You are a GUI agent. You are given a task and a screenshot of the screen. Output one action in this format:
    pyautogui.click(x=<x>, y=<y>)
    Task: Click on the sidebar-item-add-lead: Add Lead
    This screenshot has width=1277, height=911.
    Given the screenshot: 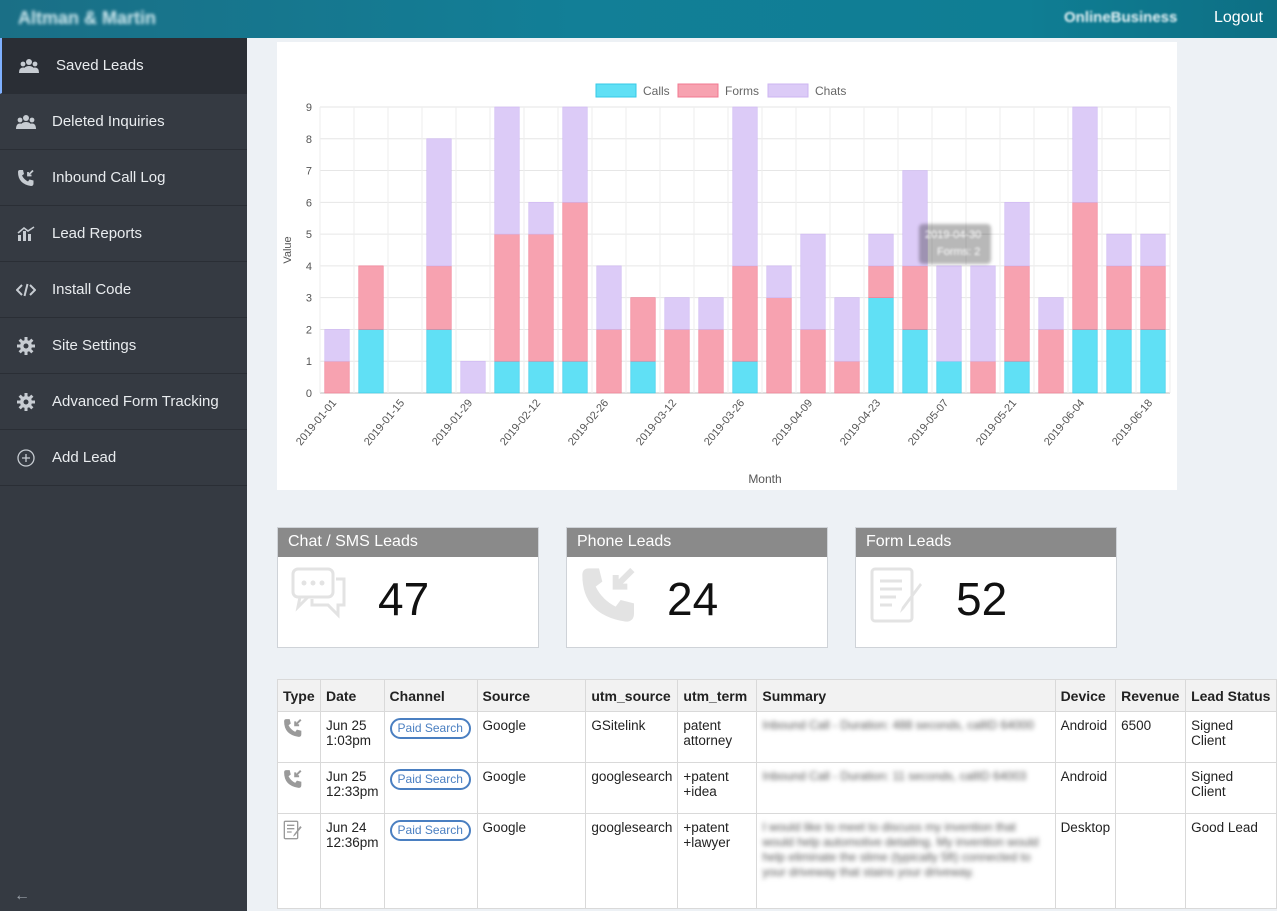 What is the action you would take?
    pyautogui.click(x=123, y=458)
    